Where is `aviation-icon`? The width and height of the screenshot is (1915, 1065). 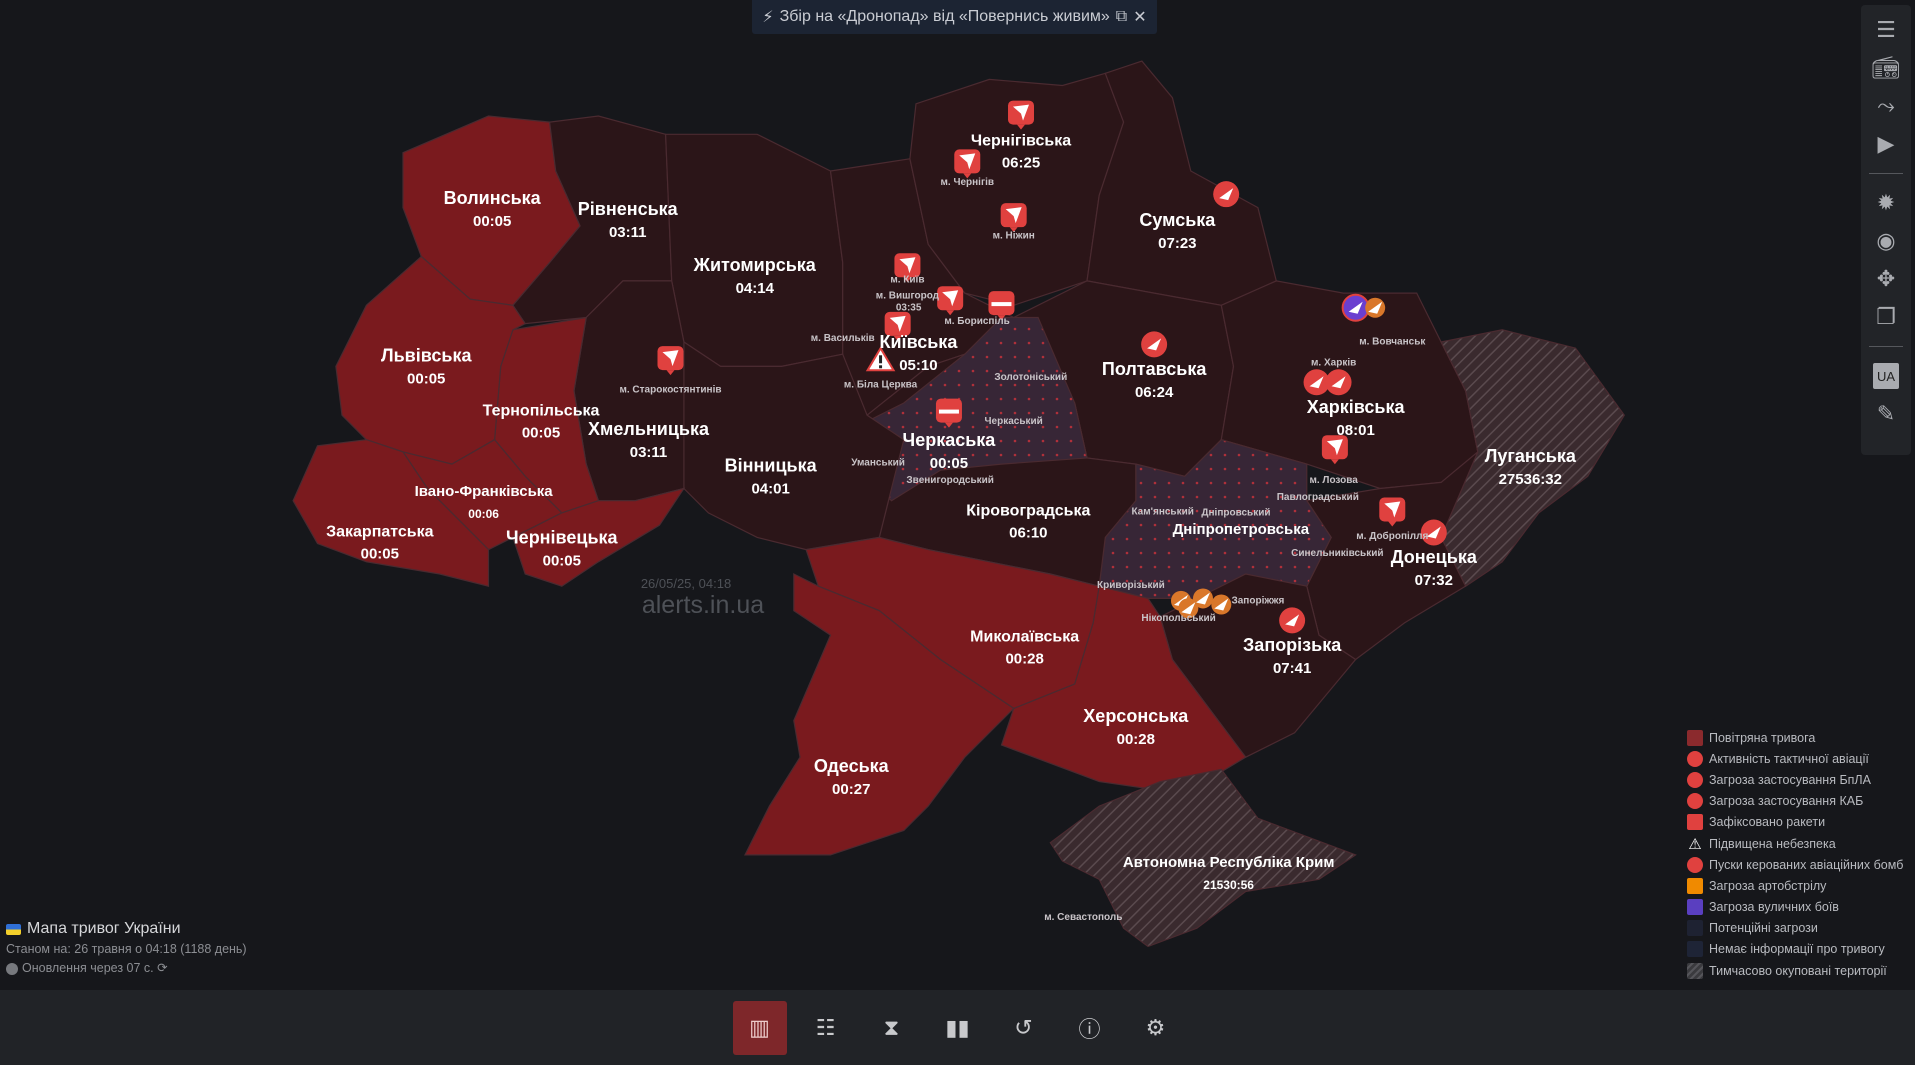
aviation-icon is located at coordinates (1695, 758).